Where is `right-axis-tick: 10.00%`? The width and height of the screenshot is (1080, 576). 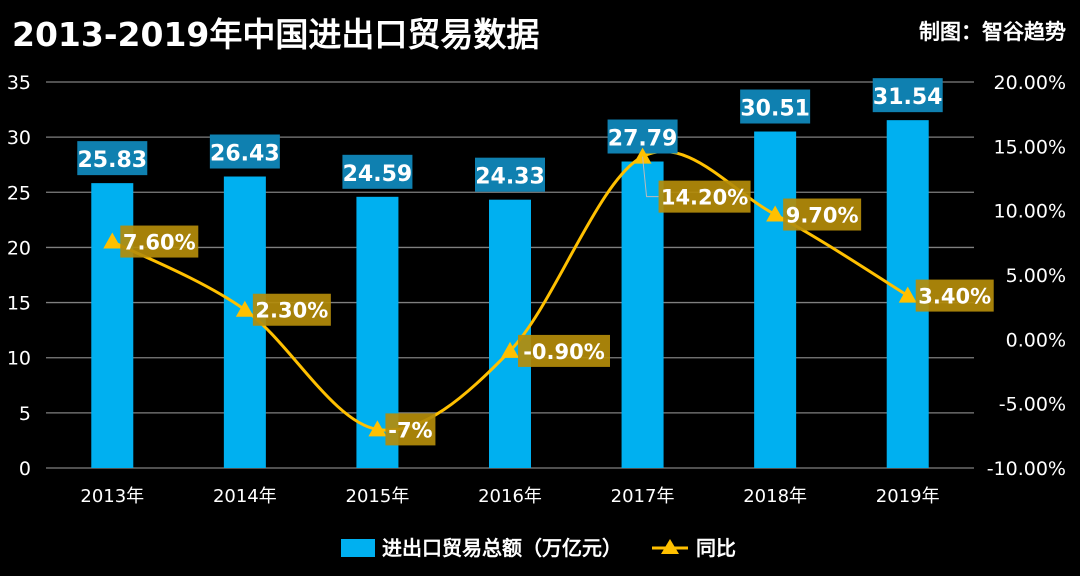 right-axis-tick: 10.00% is located at coordinates (1030, 212).